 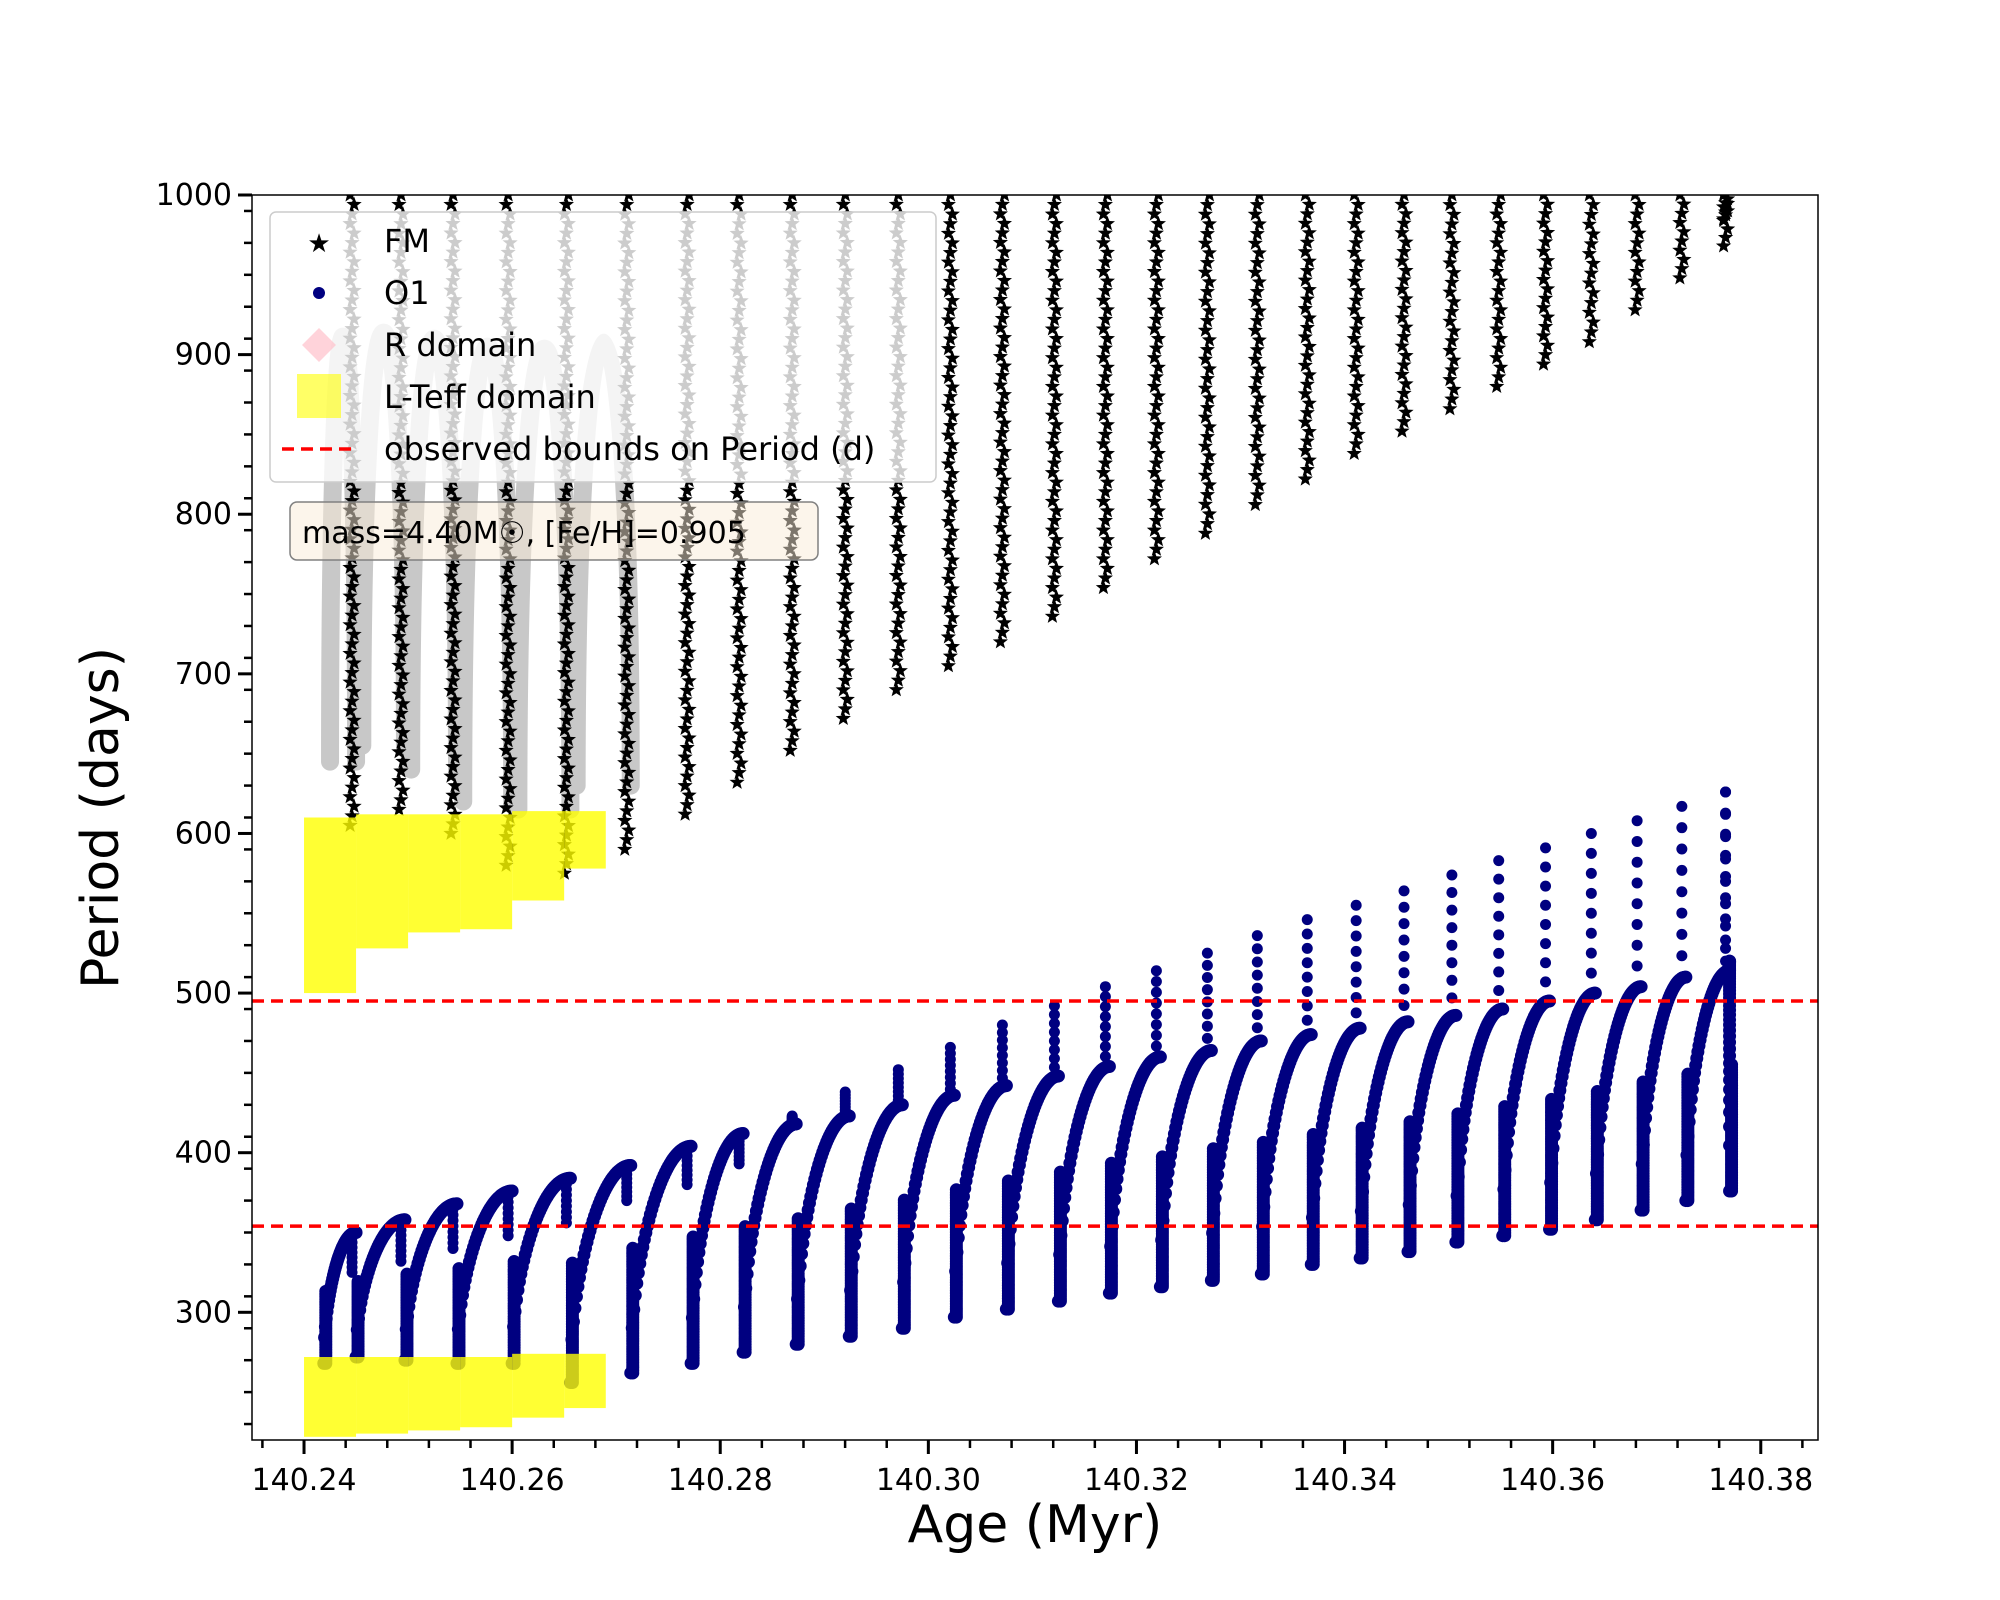 I want to click on o1-dot-19-c3, so click(x=1315, y=1183).